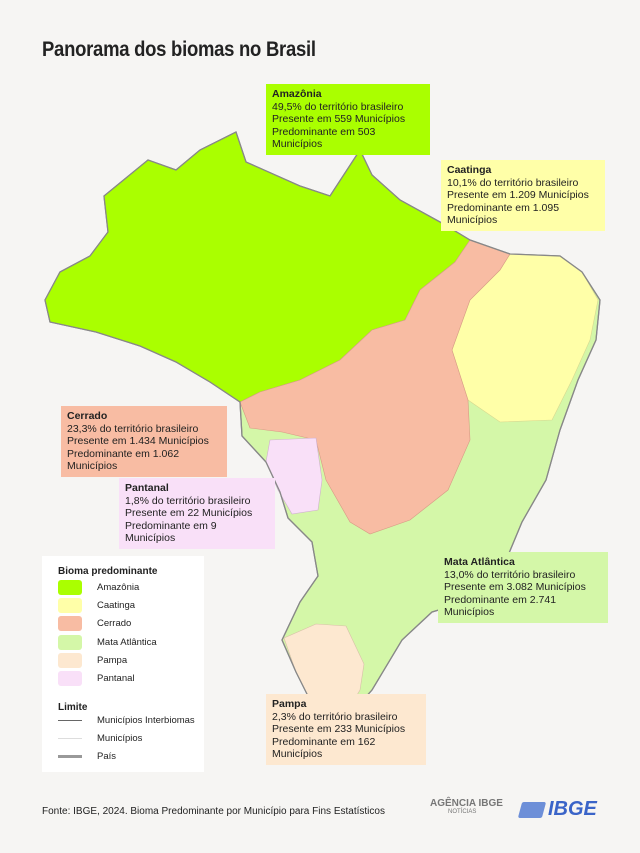  Describe the element at coordinates (87, 416) in the screenshot. I see `callout-title: Cerrado` at that location.